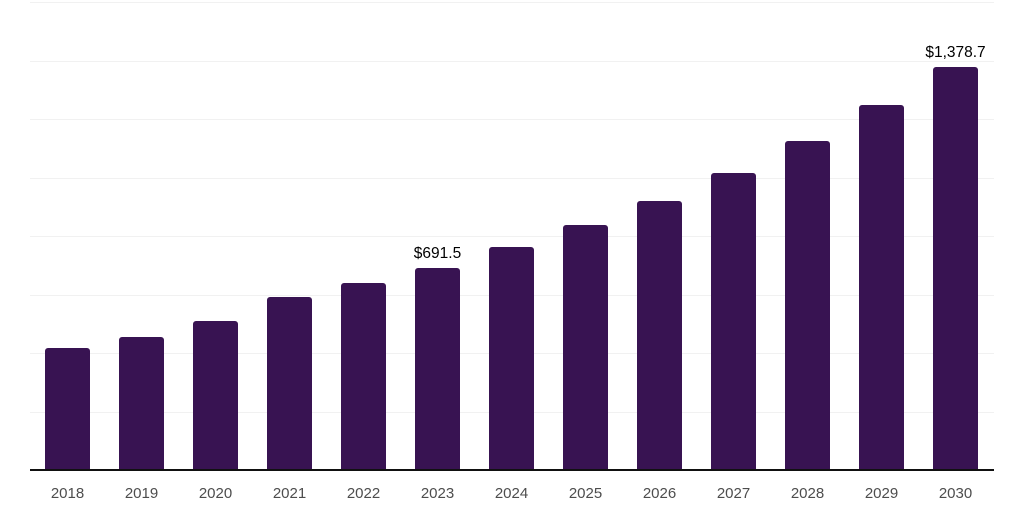 Image resolution: width=1024 pixels, height=512 pixels. What do you see at coordinates (511, 358) in the screenshot?
I see `bar-2024` at bounding box center [511, 358].